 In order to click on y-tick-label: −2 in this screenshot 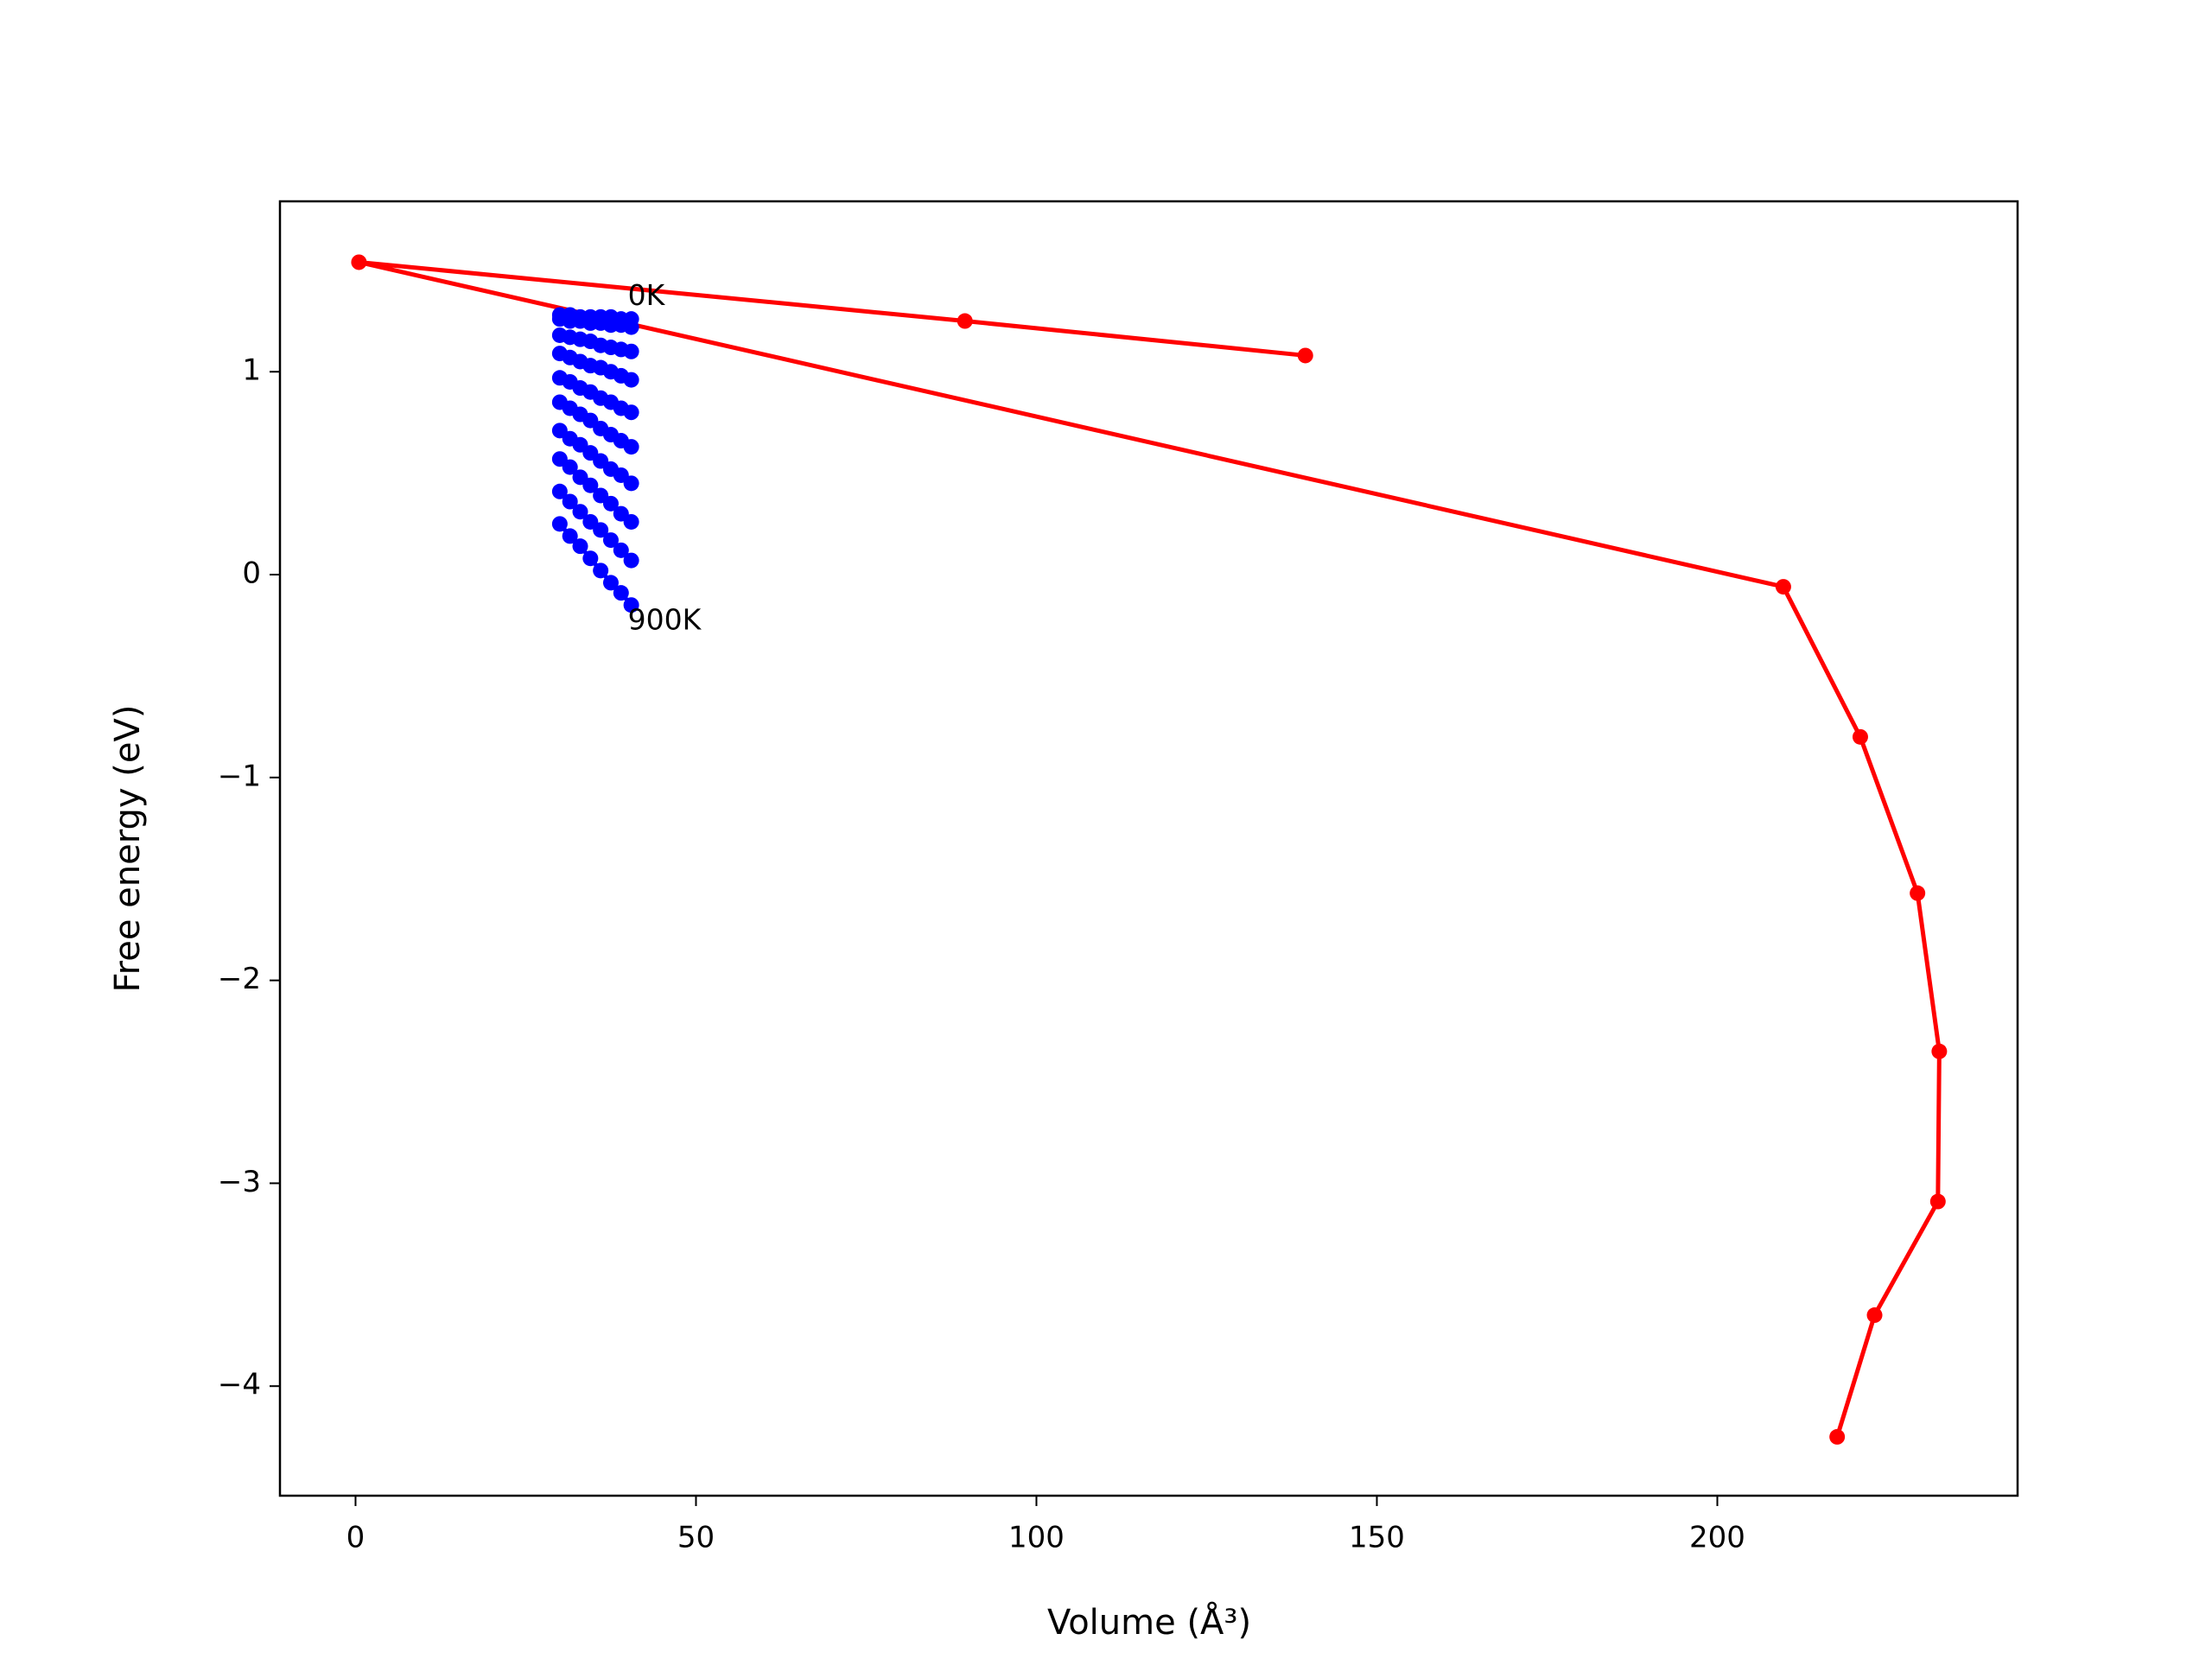, I will do `click(239, 979)`.